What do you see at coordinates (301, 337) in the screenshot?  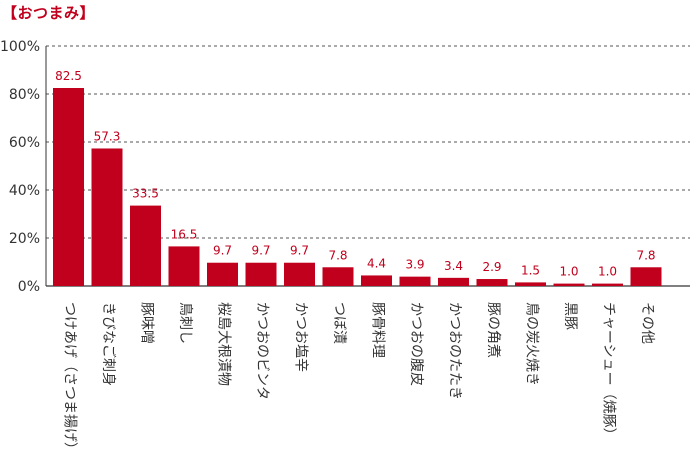 I see `category-label: かつお塩辛` at bounding box center [301, 337].